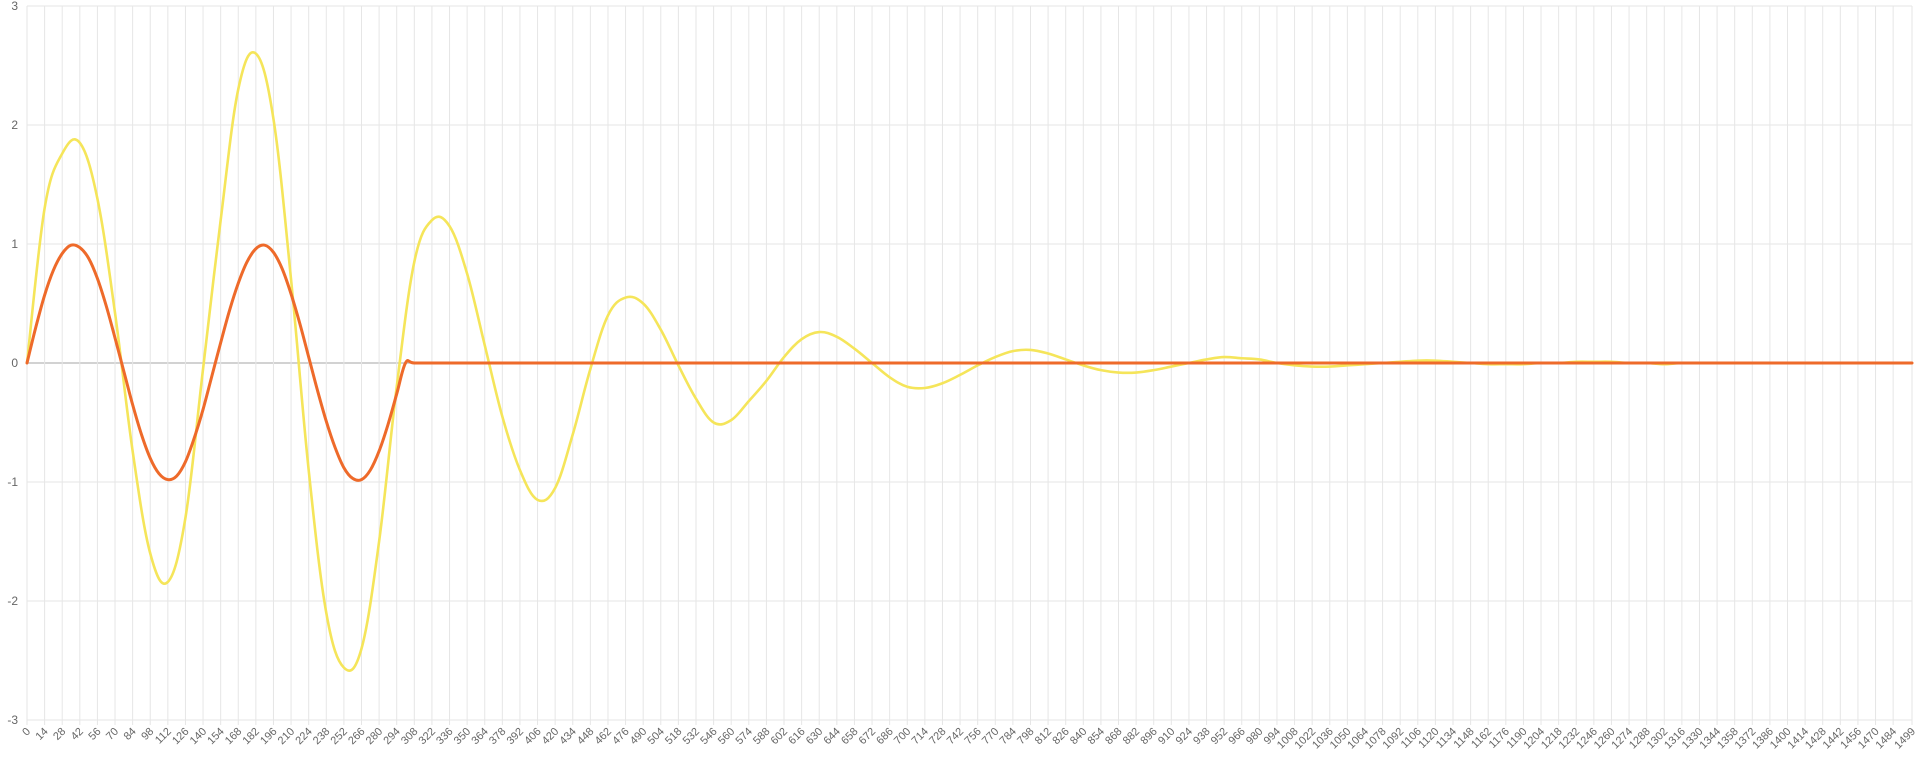 The height and width of the screenshot is (773, 1920). I want to click on x-tick-label: 364, so click(479, 736).